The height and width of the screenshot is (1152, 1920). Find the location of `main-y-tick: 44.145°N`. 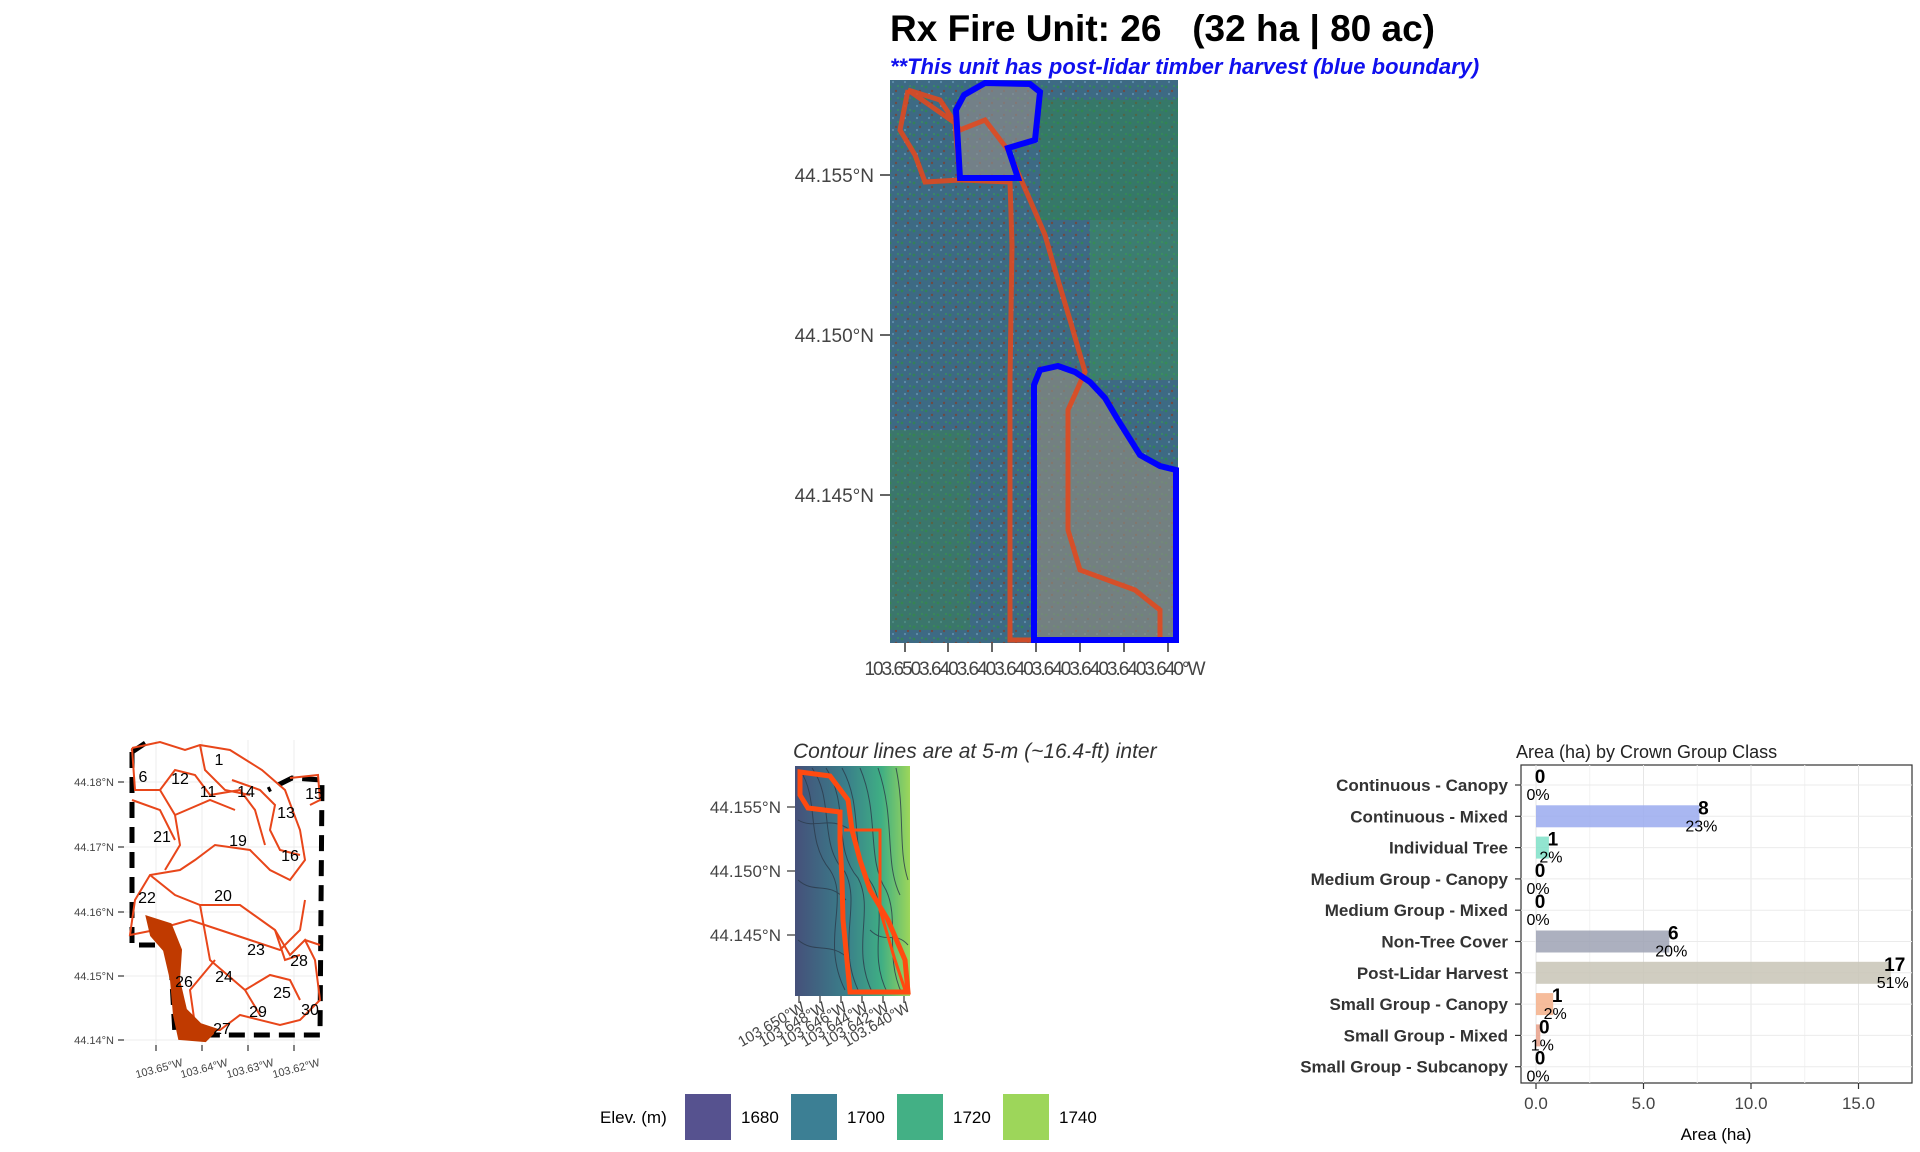

main-y-tick: 44.145°N is located at coordinates (834, 496).